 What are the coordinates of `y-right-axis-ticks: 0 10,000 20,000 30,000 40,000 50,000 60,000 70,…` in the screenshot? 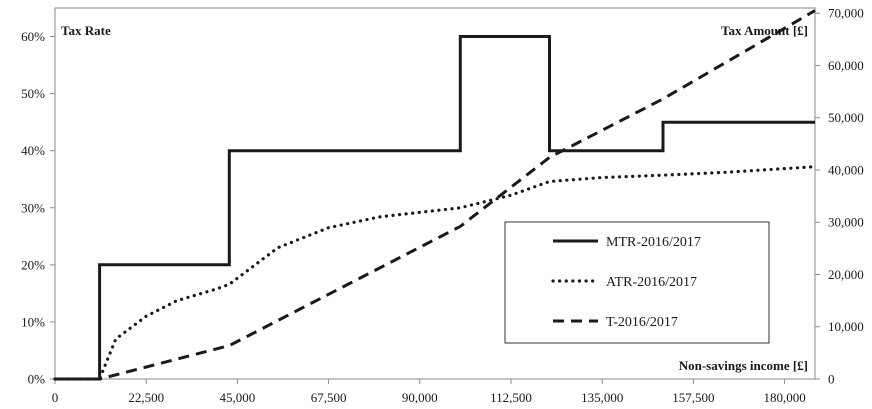 It's located at (839, 196).